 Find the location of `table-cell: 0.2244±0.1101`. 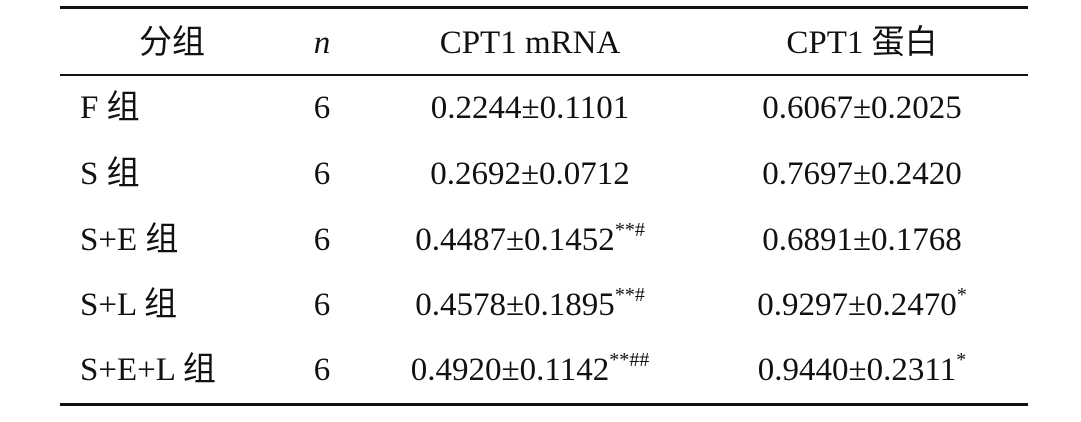

table-cell: 0.2244±0.1101 is located at coordinates (530, 108).